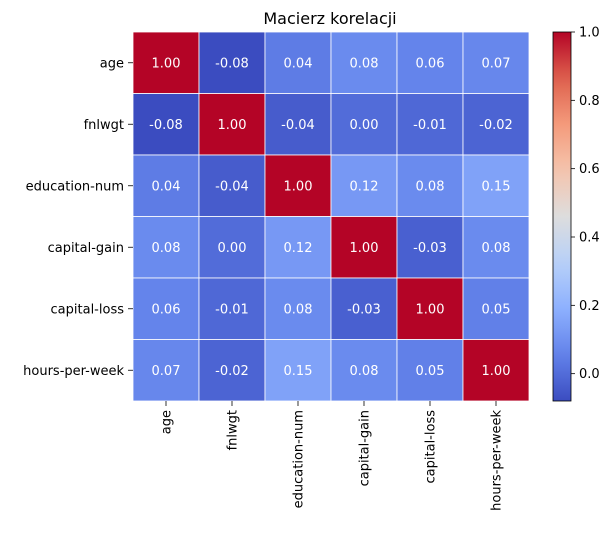  I want to click on colorbar-frame, so click(562, 216).